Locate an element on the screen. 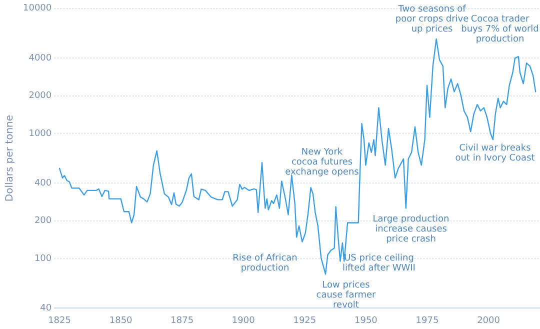 The height and width of the screenshot is (329, 540). y-tick-label: 400 is located at coordinates (43, 183).